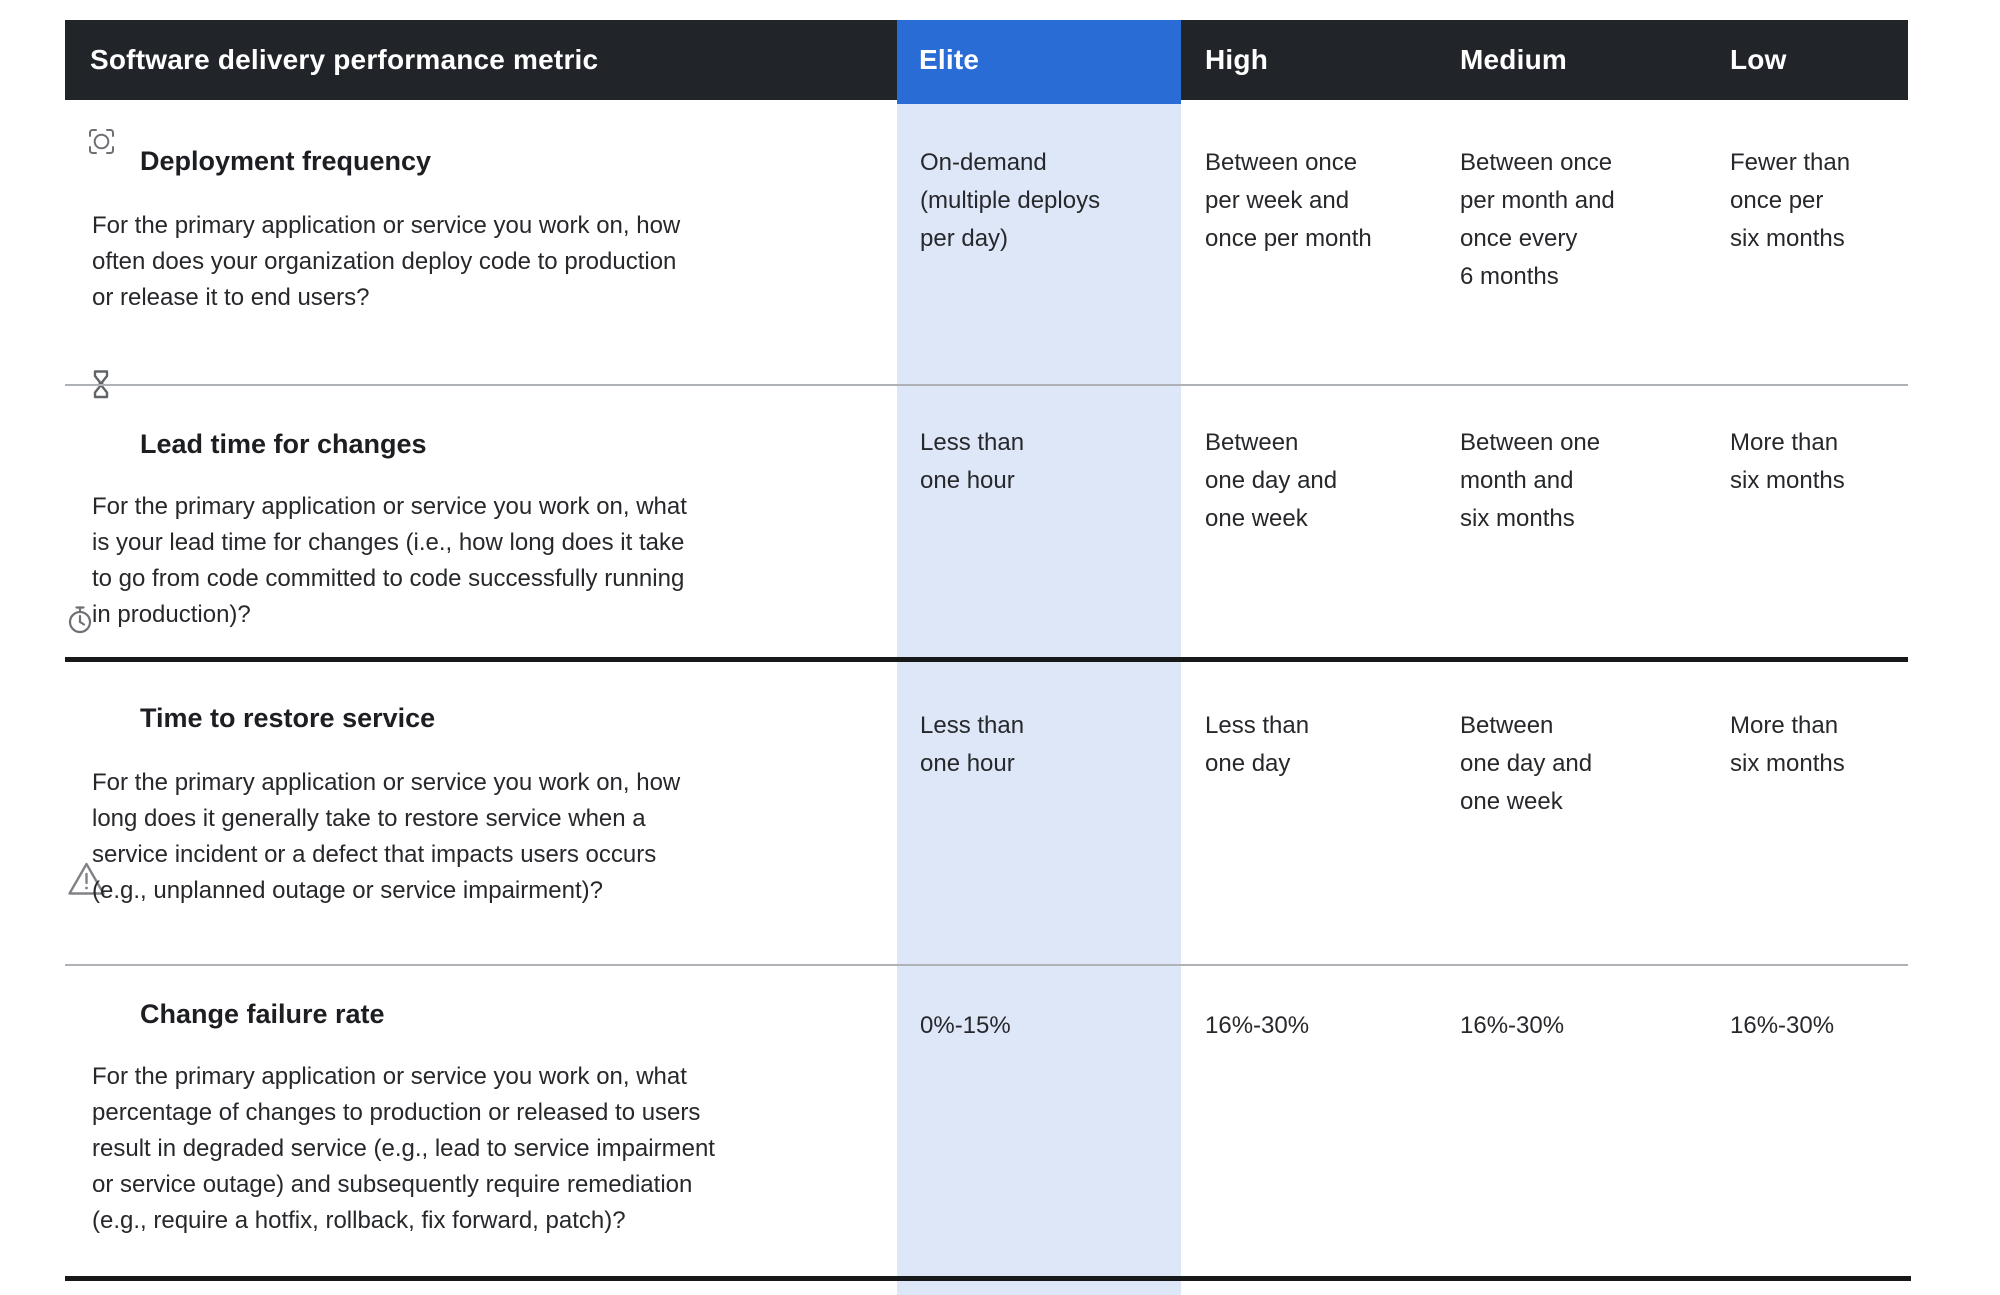 The height and width of the screenshot is (1295, 2000). I want to click on high-value: Between one day and one week, so click(1271, 480).